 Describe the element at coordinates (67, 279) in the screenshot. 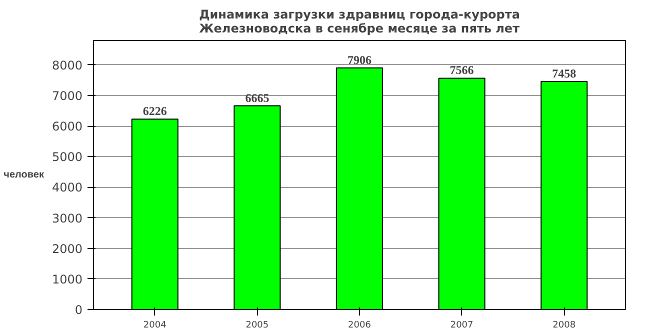

I see `y-tick-label: 1000` at that location.